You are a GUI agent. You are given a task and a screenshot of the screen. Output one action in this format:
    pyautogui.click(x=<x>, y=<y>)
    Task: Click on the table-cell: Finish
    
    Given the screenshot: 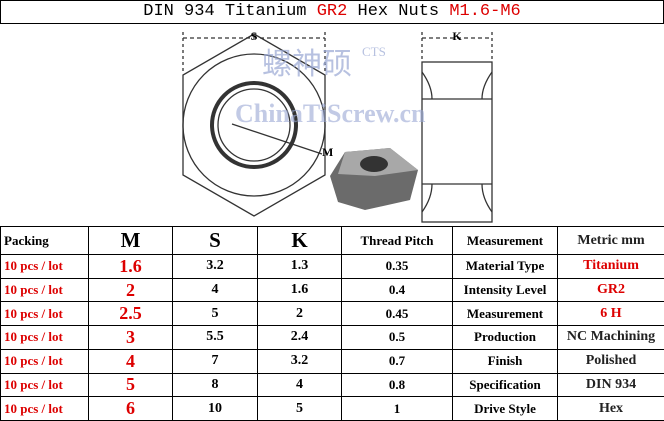 What is the action you would take?
    pyautogui.click(x=505, y=361)
    